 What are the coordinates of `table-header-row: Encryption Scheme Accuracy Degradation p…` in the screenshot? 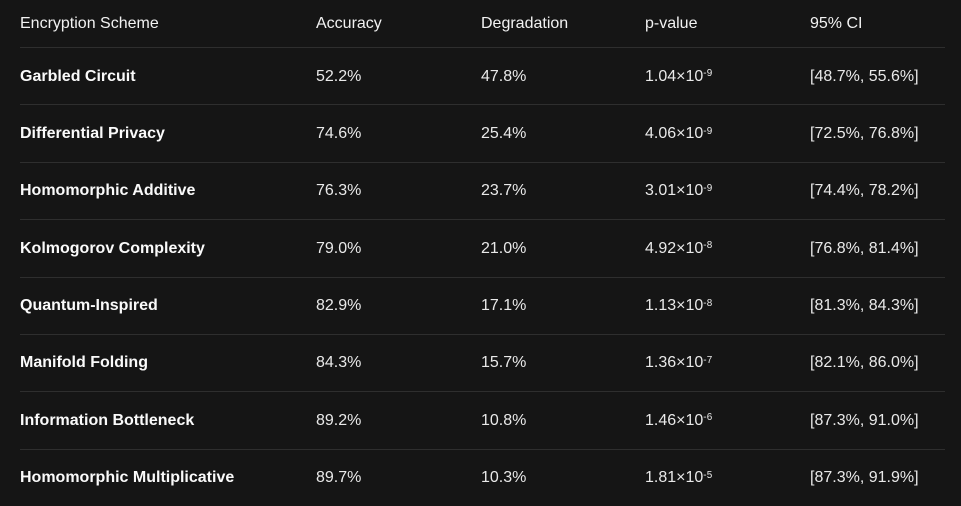 It's located at (482, 24).